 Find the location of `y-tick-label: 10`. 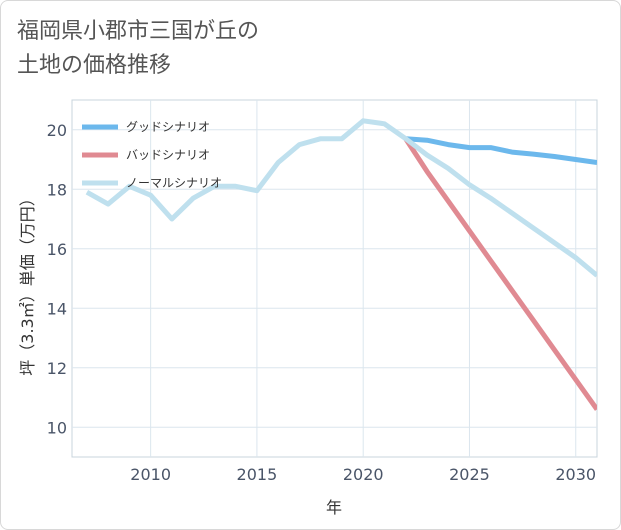

y-tick-label: 10 is located at coordinates (57, 427).